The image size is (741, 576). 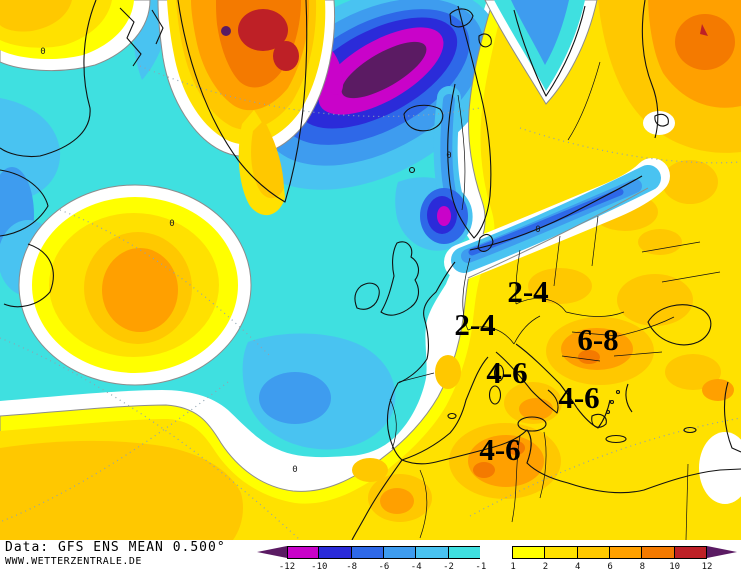 What do you see at coordinates (536, 370) in the screenshot?
I see `anomaly-labels: 2-4 2-4 6-8 4-6 4-6 4-6` at bounding box center [536, 370].